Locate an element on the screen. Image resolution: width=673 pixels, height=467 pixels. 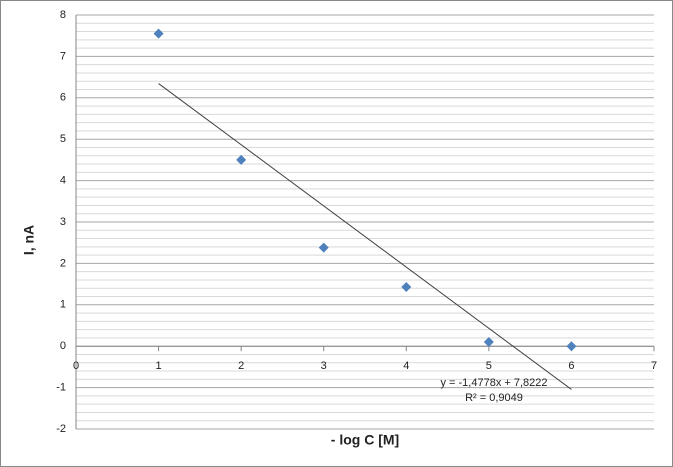
y-tick-label: 1 is located at coordinates (63, 305).